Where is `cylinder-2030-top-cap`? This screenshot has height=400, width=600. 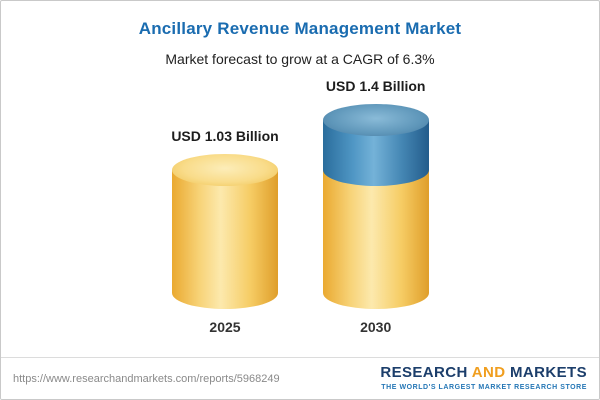
cylinder-2030-top-cap is located at coordinates (375, 120).